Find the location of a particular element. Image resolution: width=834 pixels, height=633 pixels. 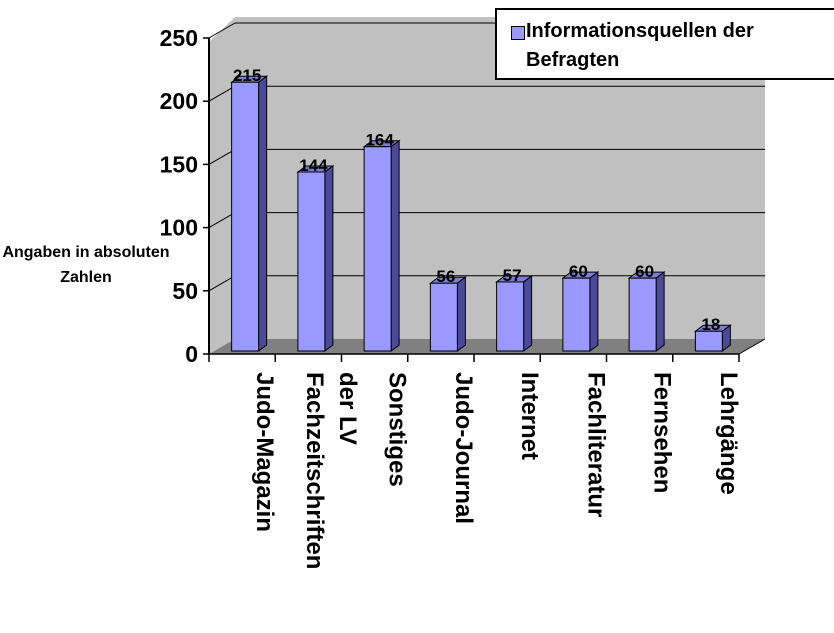

y-tick-label: 0 is located at coordinates (191, 354).